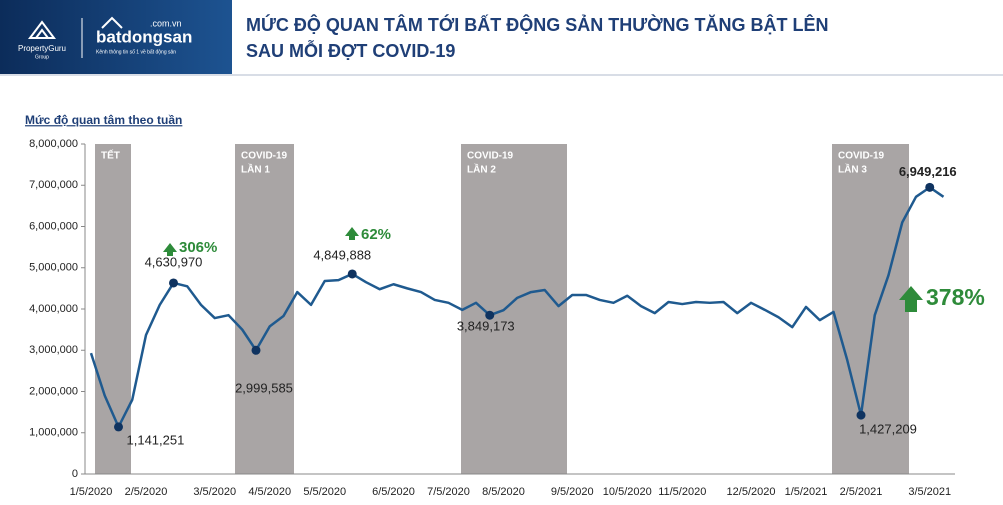 Image resolution: width=1003 pixels, height=505 pixels. I want to click on period-label: LẦN 1, so click(255, 169).